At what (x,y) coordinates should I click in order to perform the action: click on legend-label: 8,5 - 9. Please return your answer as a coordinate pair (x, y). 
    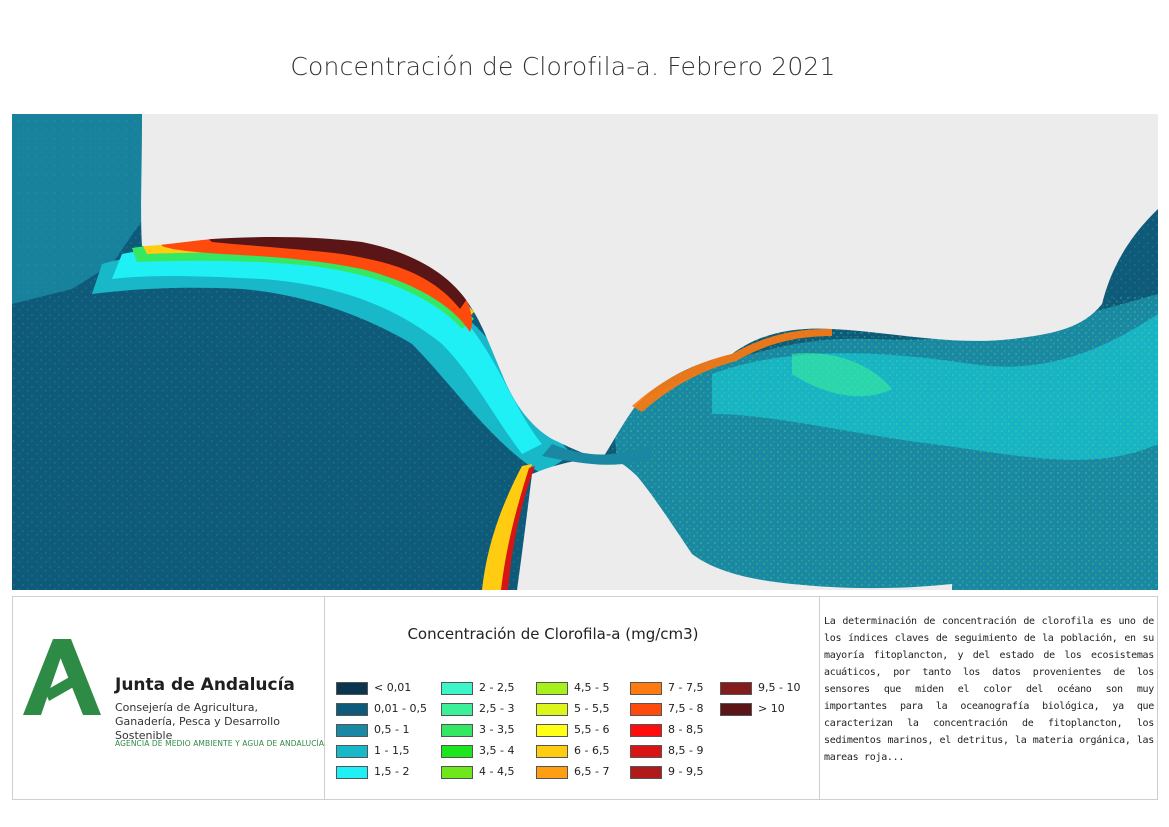
    Looking at the image, I should click on (686, 750).